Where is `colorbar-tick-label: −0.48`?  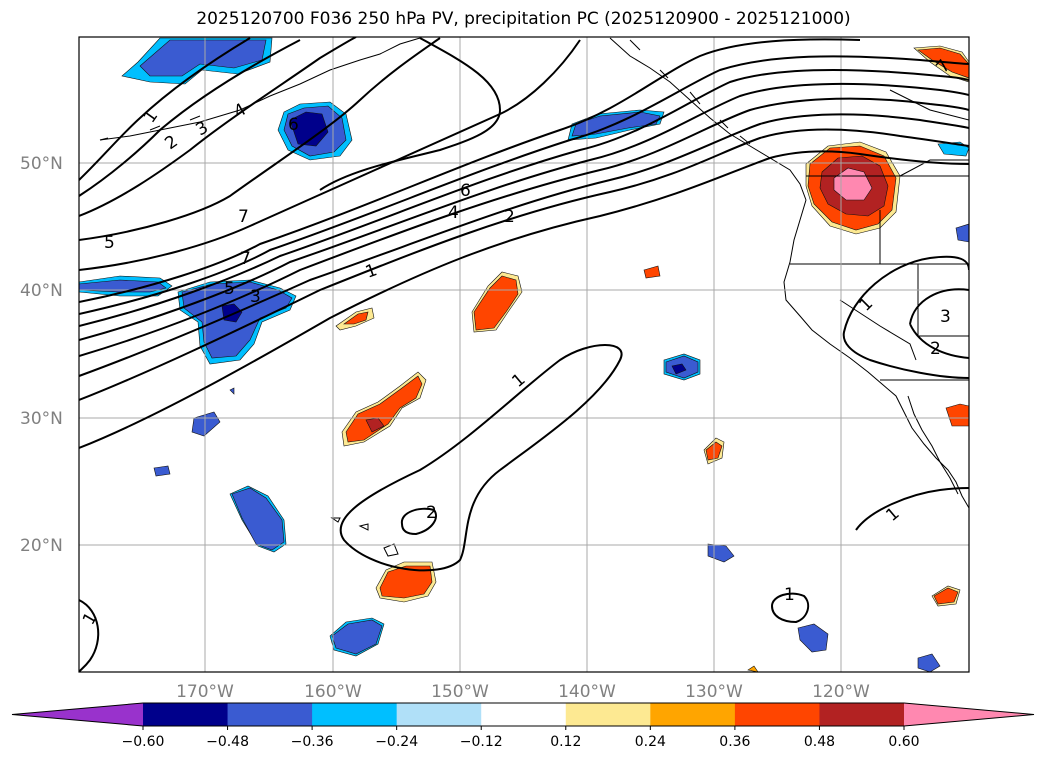
colorbar-tick-label: −0.48 is located at coordinates (227, 742).